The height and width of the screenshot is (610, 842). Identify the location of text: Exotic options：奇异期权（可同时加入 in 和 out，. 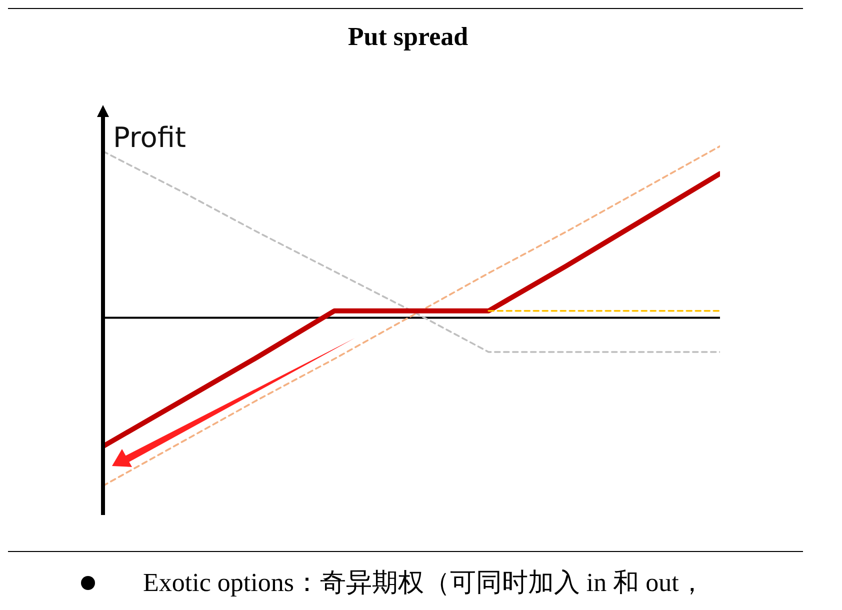
(424, 583).